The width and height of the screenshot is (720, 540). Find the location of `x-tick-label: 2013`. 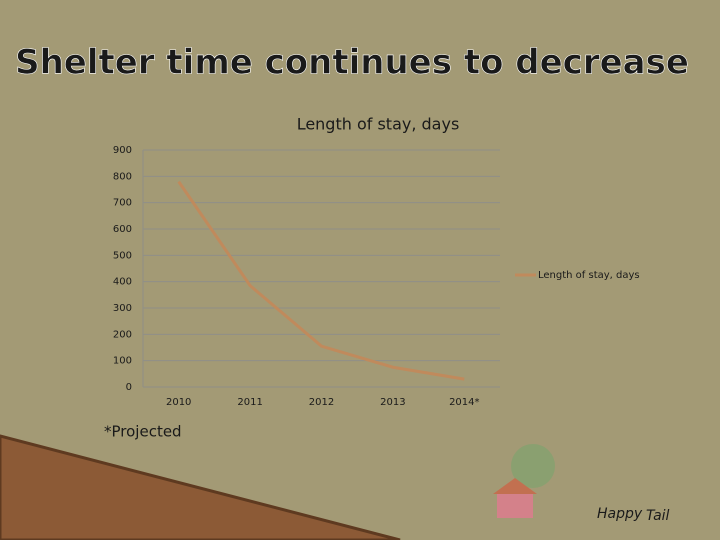

x-tick-label: 2013 is located at coordinates (392, 402).